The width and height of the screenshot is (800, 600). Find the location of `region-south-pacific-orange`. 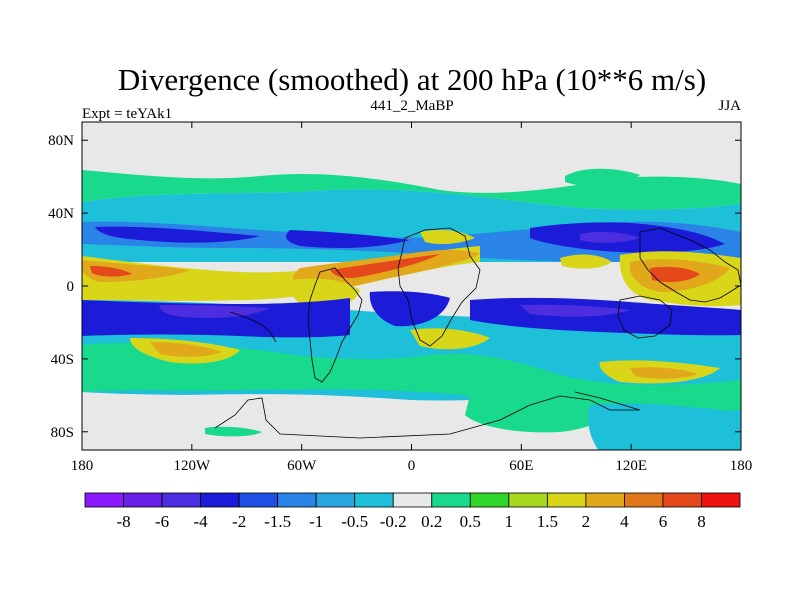

region-south-pacific-orange is located at coordinates (186, 349).